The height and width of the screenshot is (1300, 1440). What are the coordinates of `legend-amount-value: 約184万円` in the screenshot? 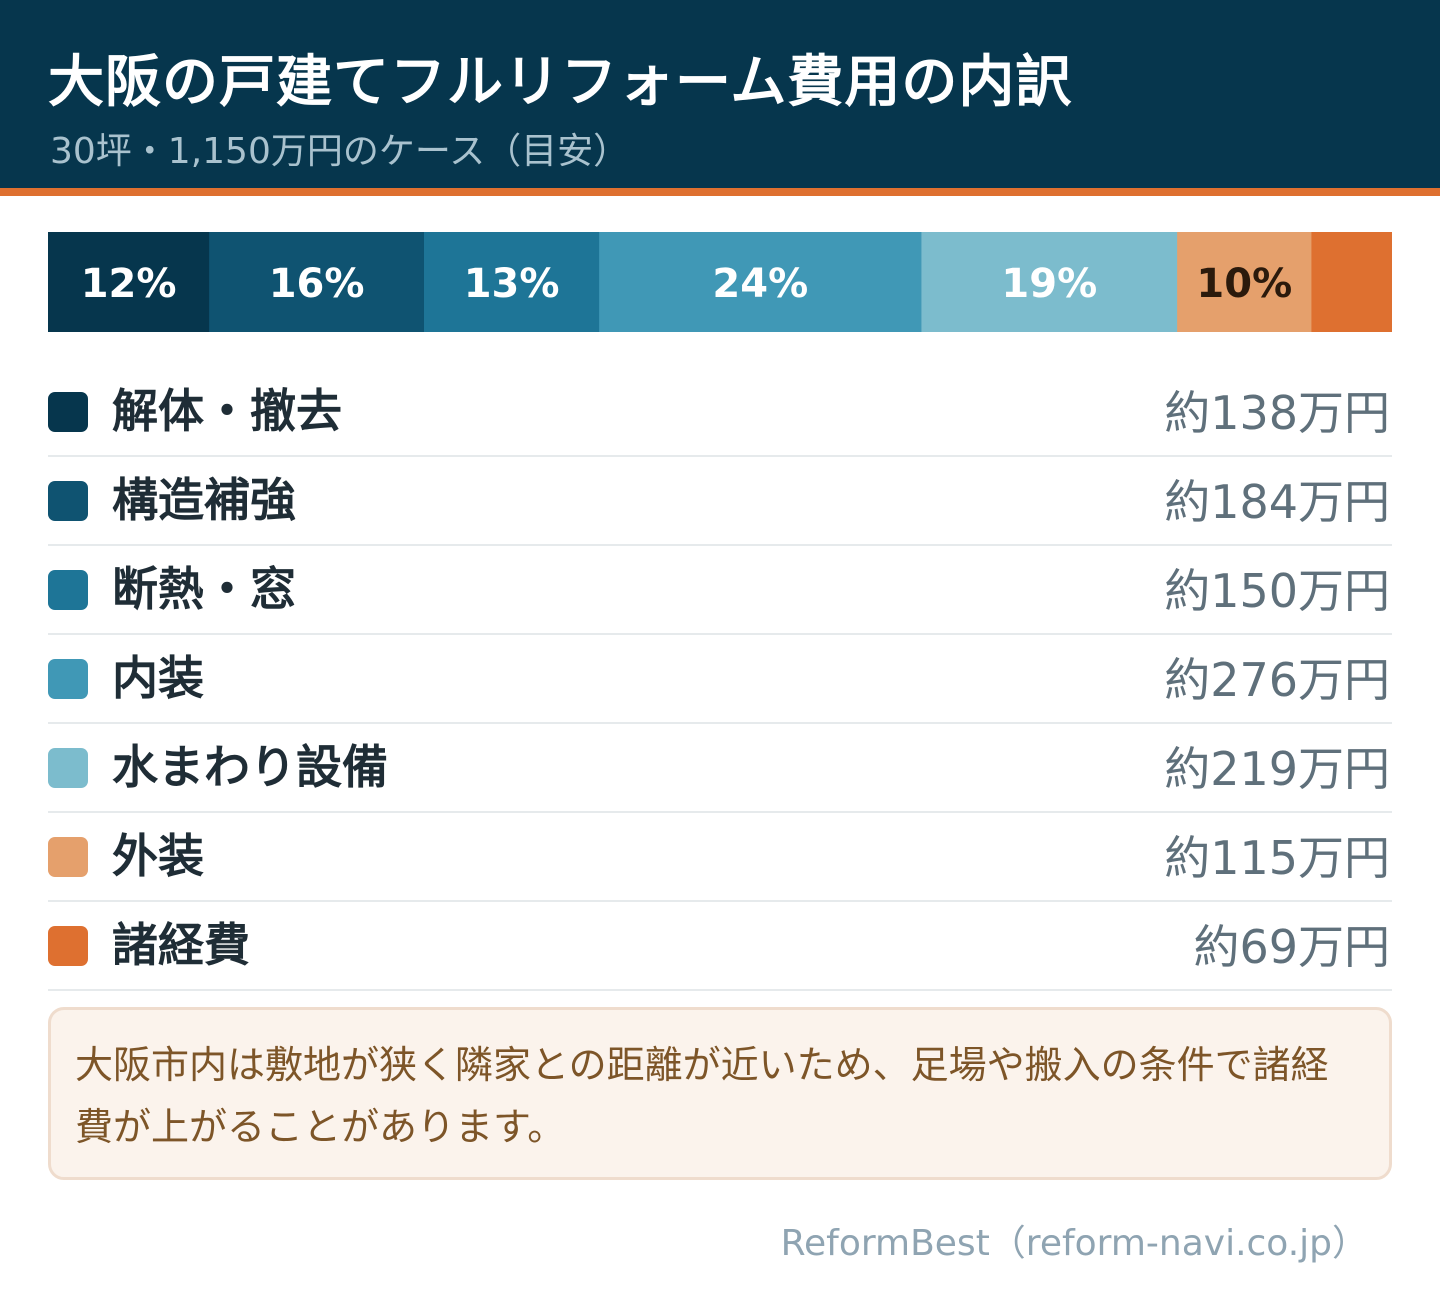 It's located at (1277, 502).